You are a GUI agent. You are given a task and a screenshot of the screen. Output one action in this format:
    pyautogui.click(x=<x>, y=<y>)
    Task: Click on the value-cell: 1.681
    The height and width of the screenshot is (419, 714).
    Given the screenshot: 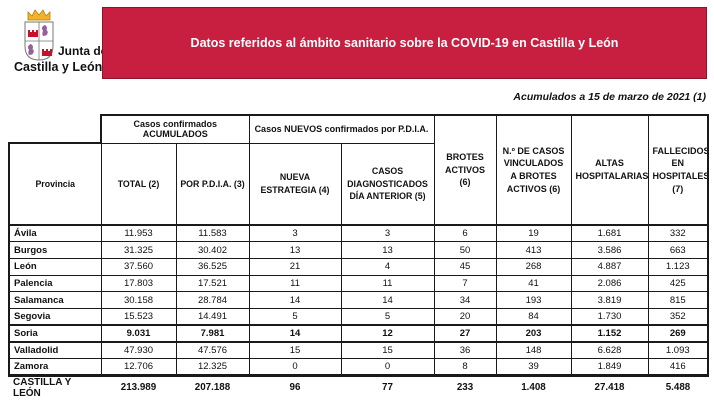 What is the action you would take?
    pyautogui.click(x=609, y=233)
    